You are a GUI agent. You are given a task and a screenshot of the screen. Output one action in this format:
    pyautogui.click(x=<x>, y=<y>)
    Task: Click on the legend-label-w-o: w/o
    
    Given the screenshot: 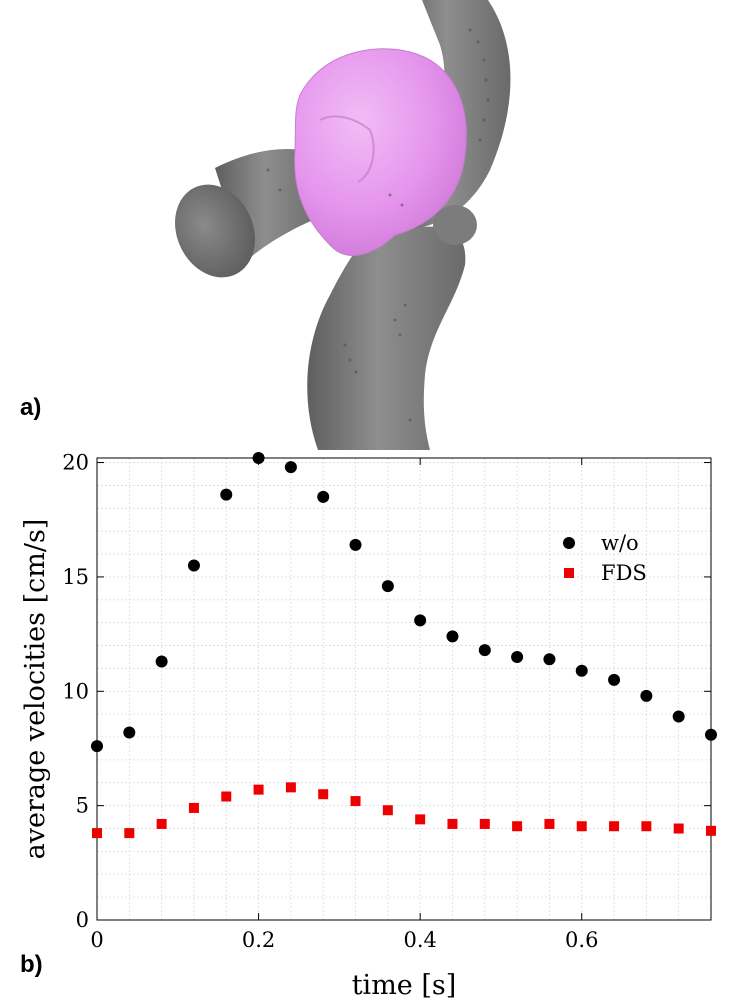 What is the action you would take?
    pyautogui.click(x=620, y=543)
    